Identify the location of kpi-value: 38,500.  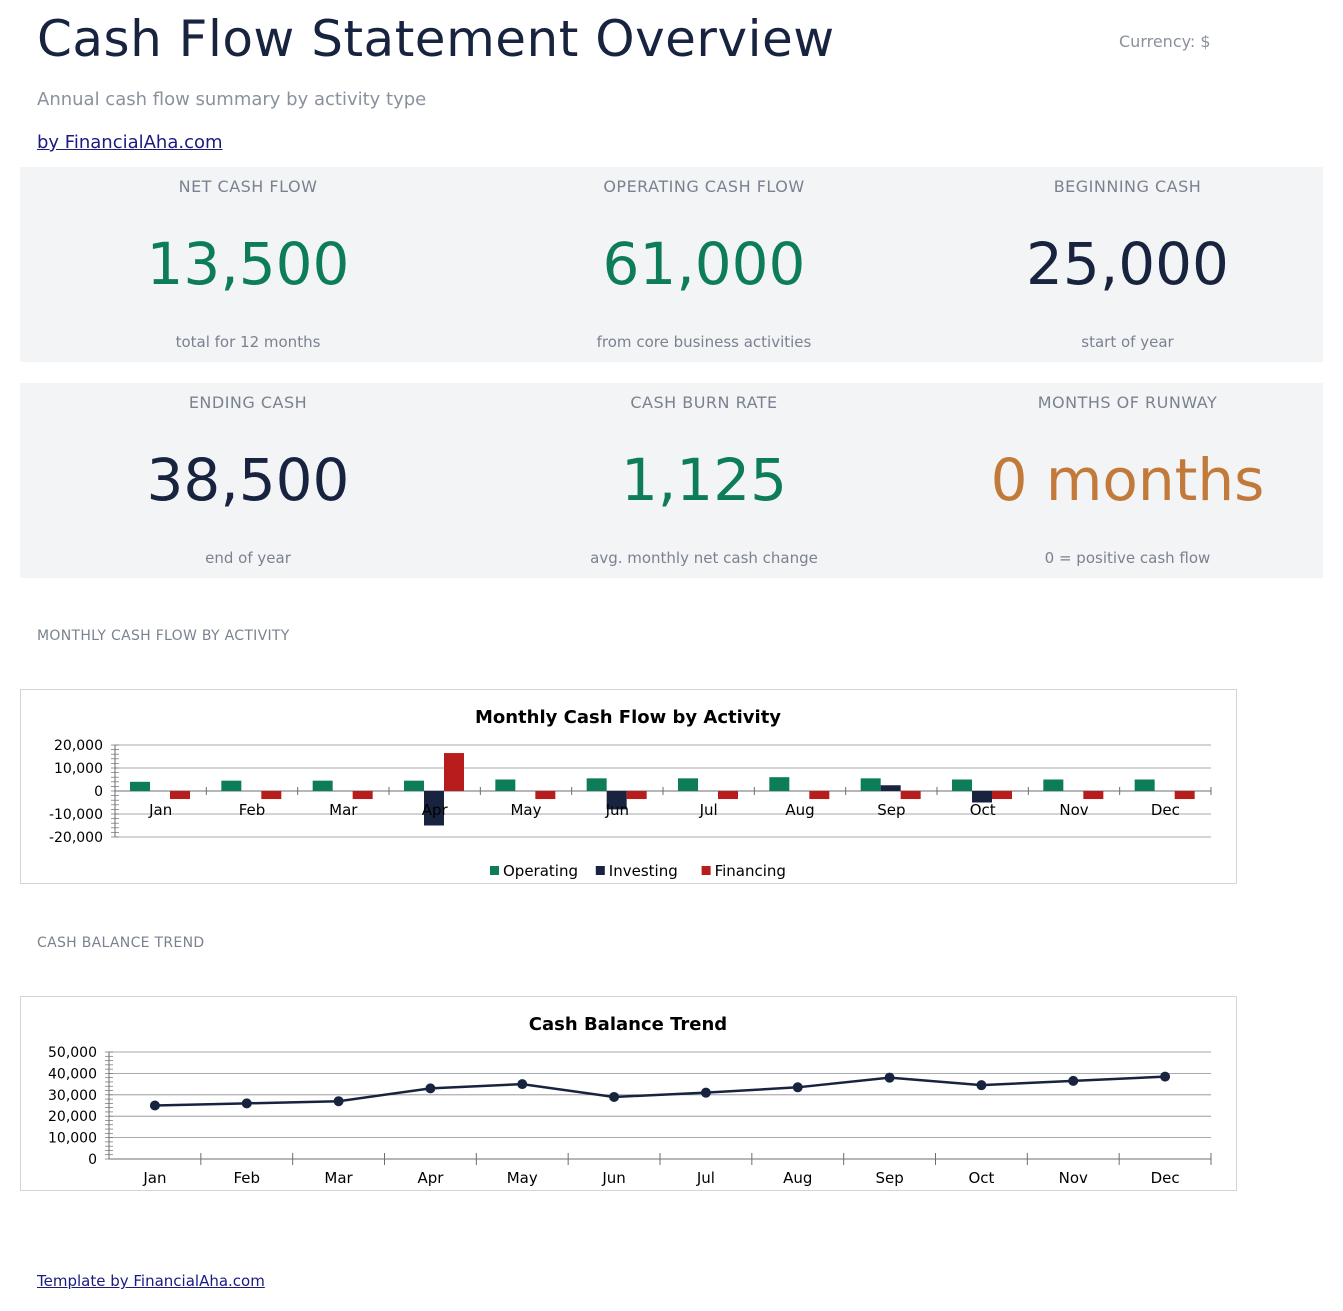
(248, 480).